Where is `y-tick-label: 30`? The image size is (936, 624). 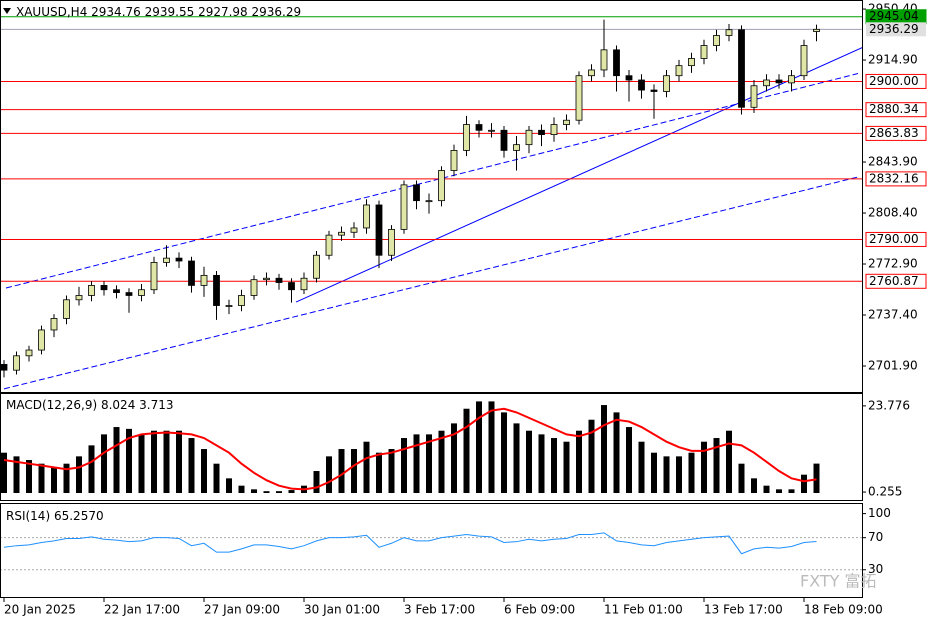
y-tick-label: 30 is located at coordinates (875, 569).